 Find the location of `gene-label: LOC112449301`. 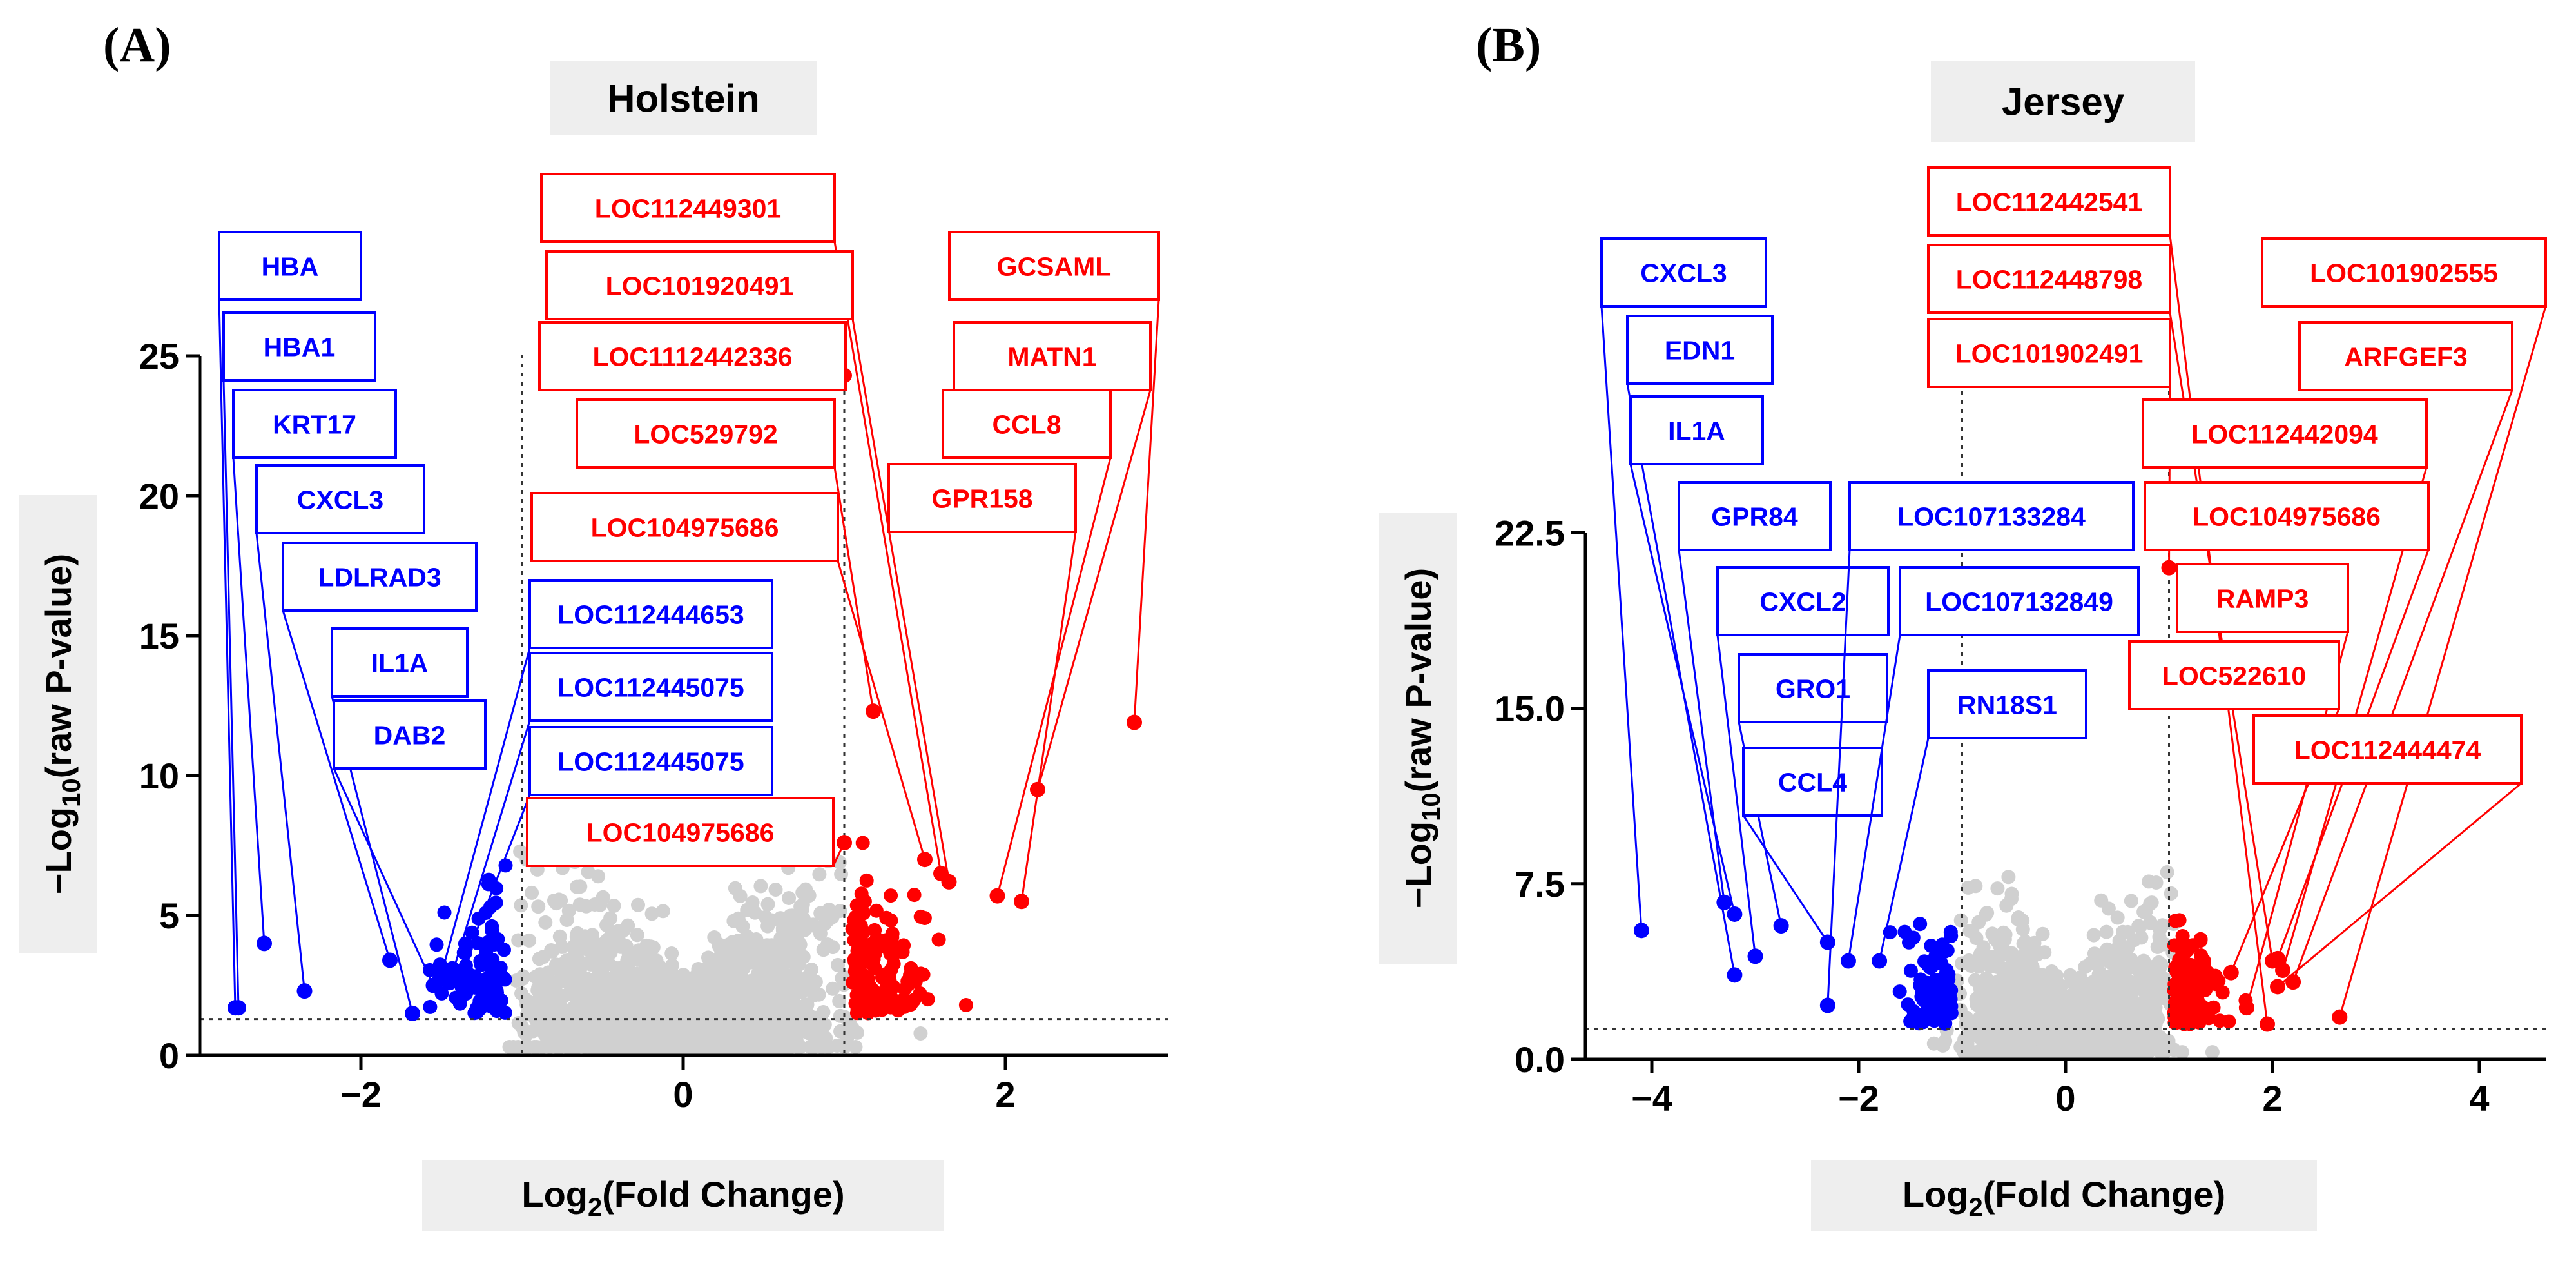

gene-label: LOC112449301 is located at coordinates (688, 209).